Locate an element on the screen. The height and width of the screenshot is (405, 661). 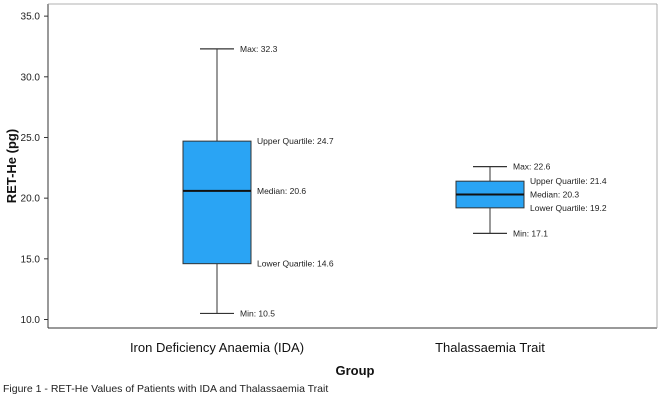
y-tick-label: 15.0 is located at coordinates (31, 259).